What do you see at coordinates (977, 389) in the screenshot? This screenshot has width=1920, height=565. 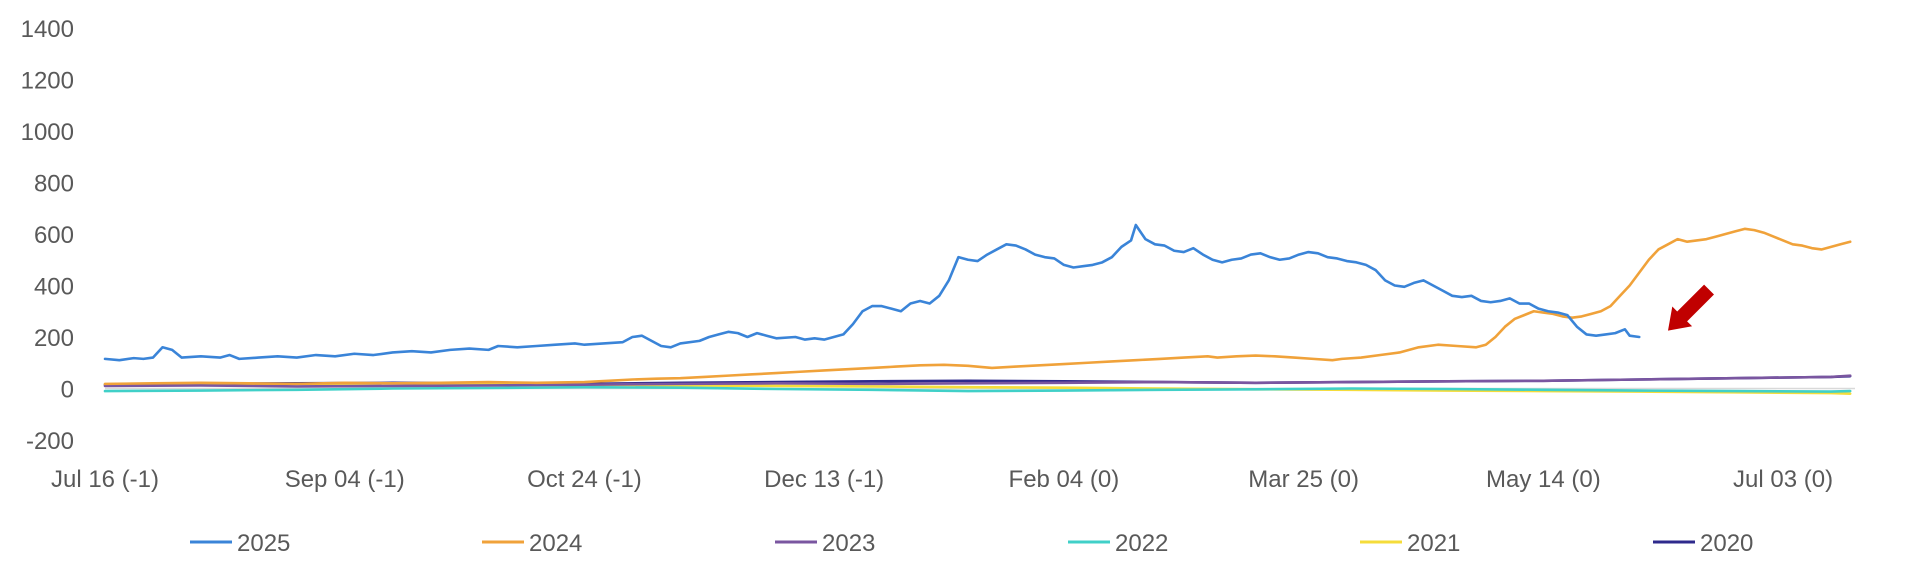 I see `series-line-2022` at bounding box center [977, 389].